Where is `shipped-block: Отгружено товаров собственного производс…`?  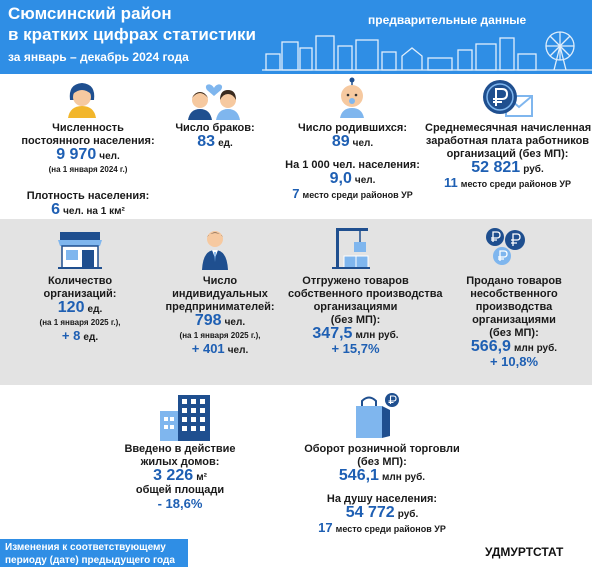 shipped-block: Отгружено товаров собственного производс… is located at coordinates (365, 316).